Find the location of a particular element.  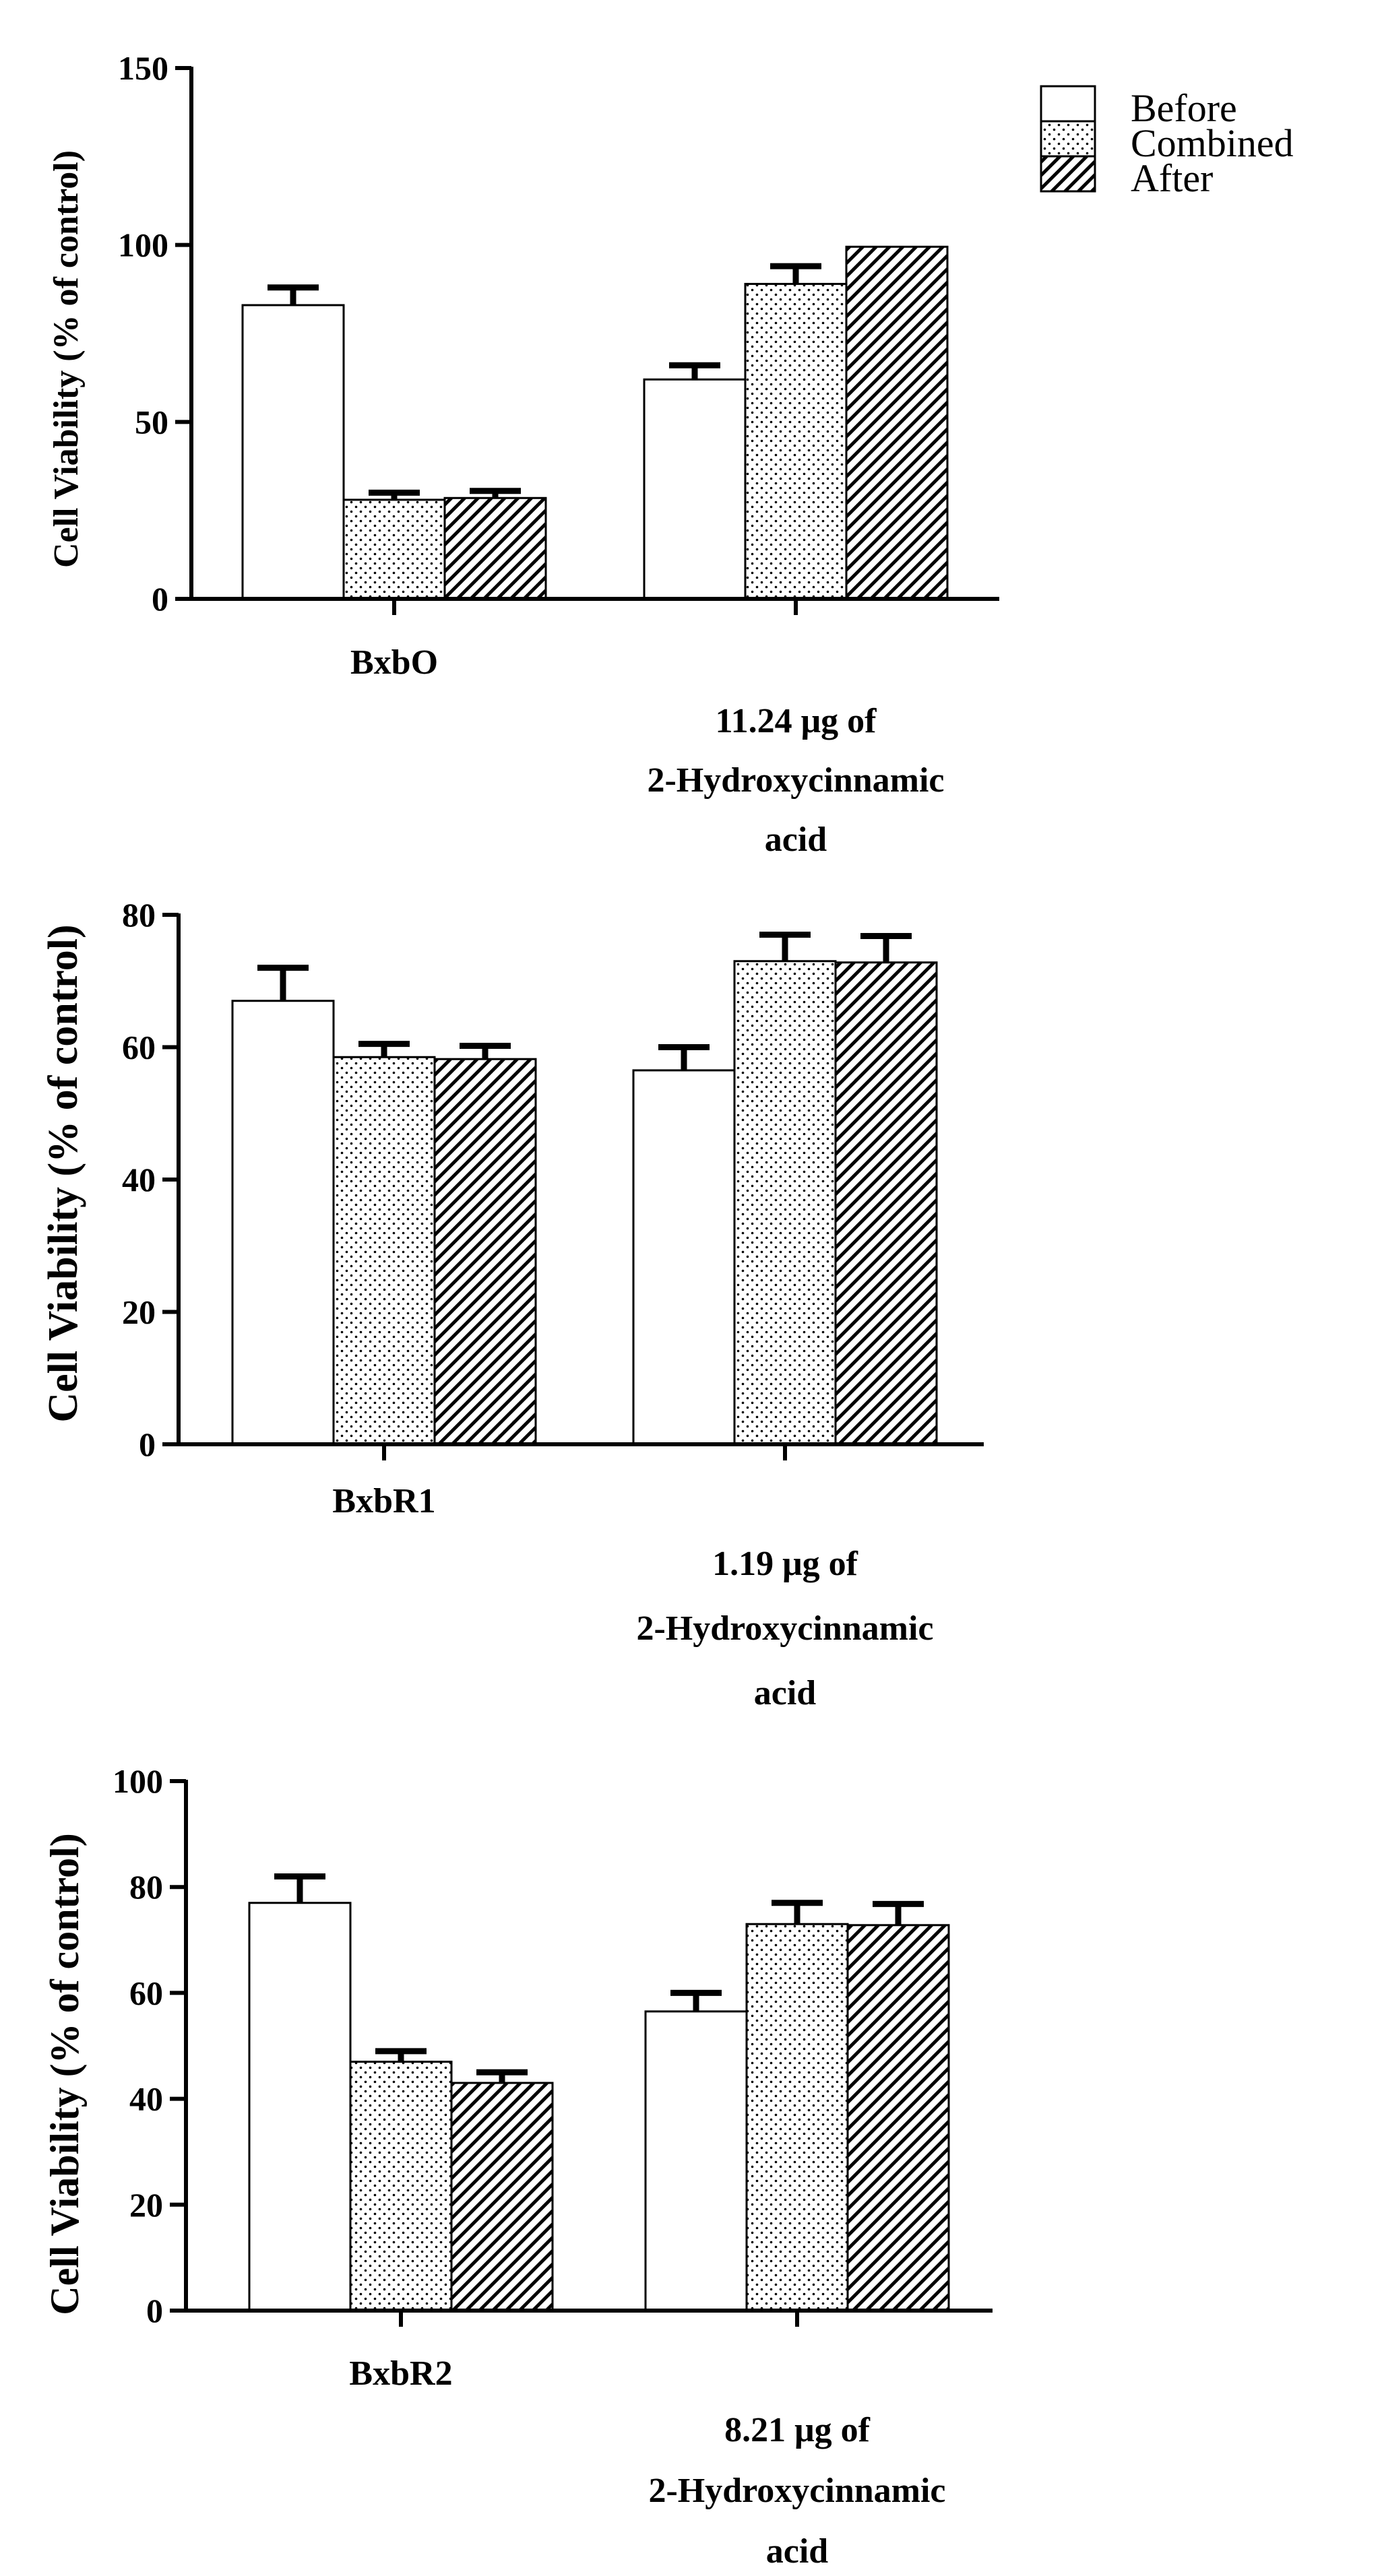

y-tick-label-50: 50 is located at coordinates (151, 422).